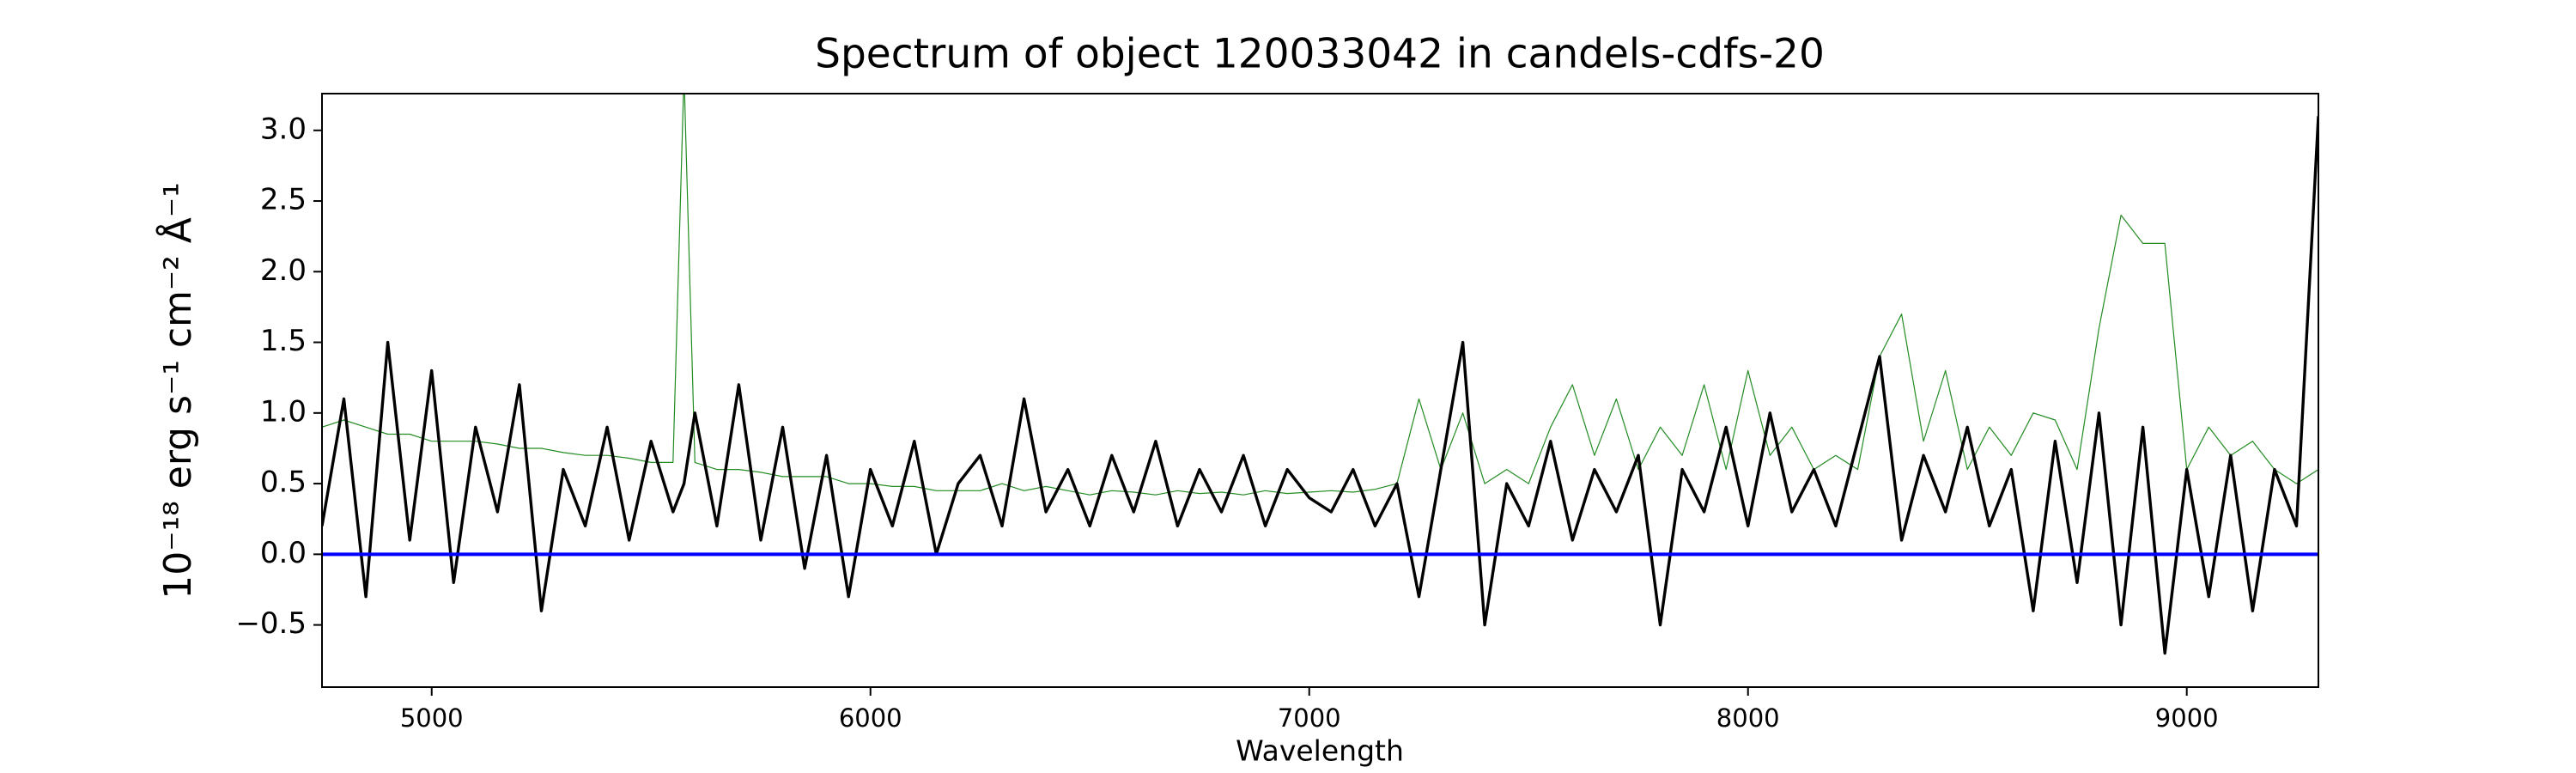 This screenshot has width=2576, height=773. I want to click on y-tick-label: 3.0, so click(283, 129).